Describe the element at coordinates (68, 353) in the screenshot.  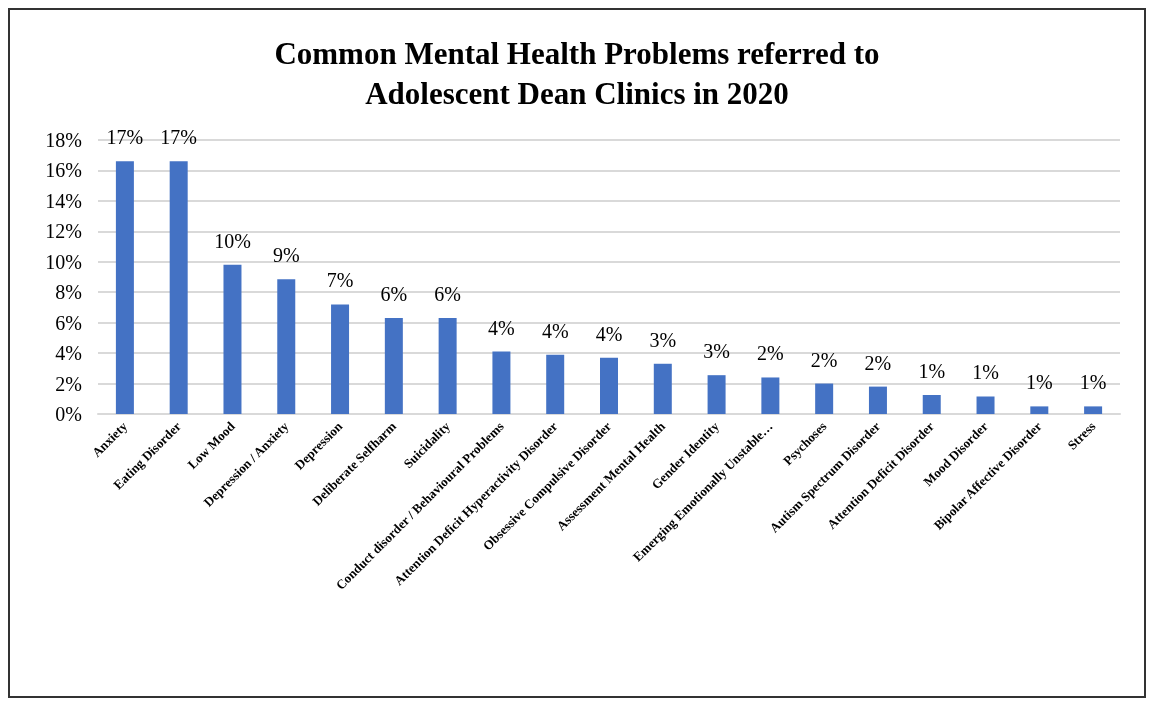
I see `y-tick-label: 4%` at that location.